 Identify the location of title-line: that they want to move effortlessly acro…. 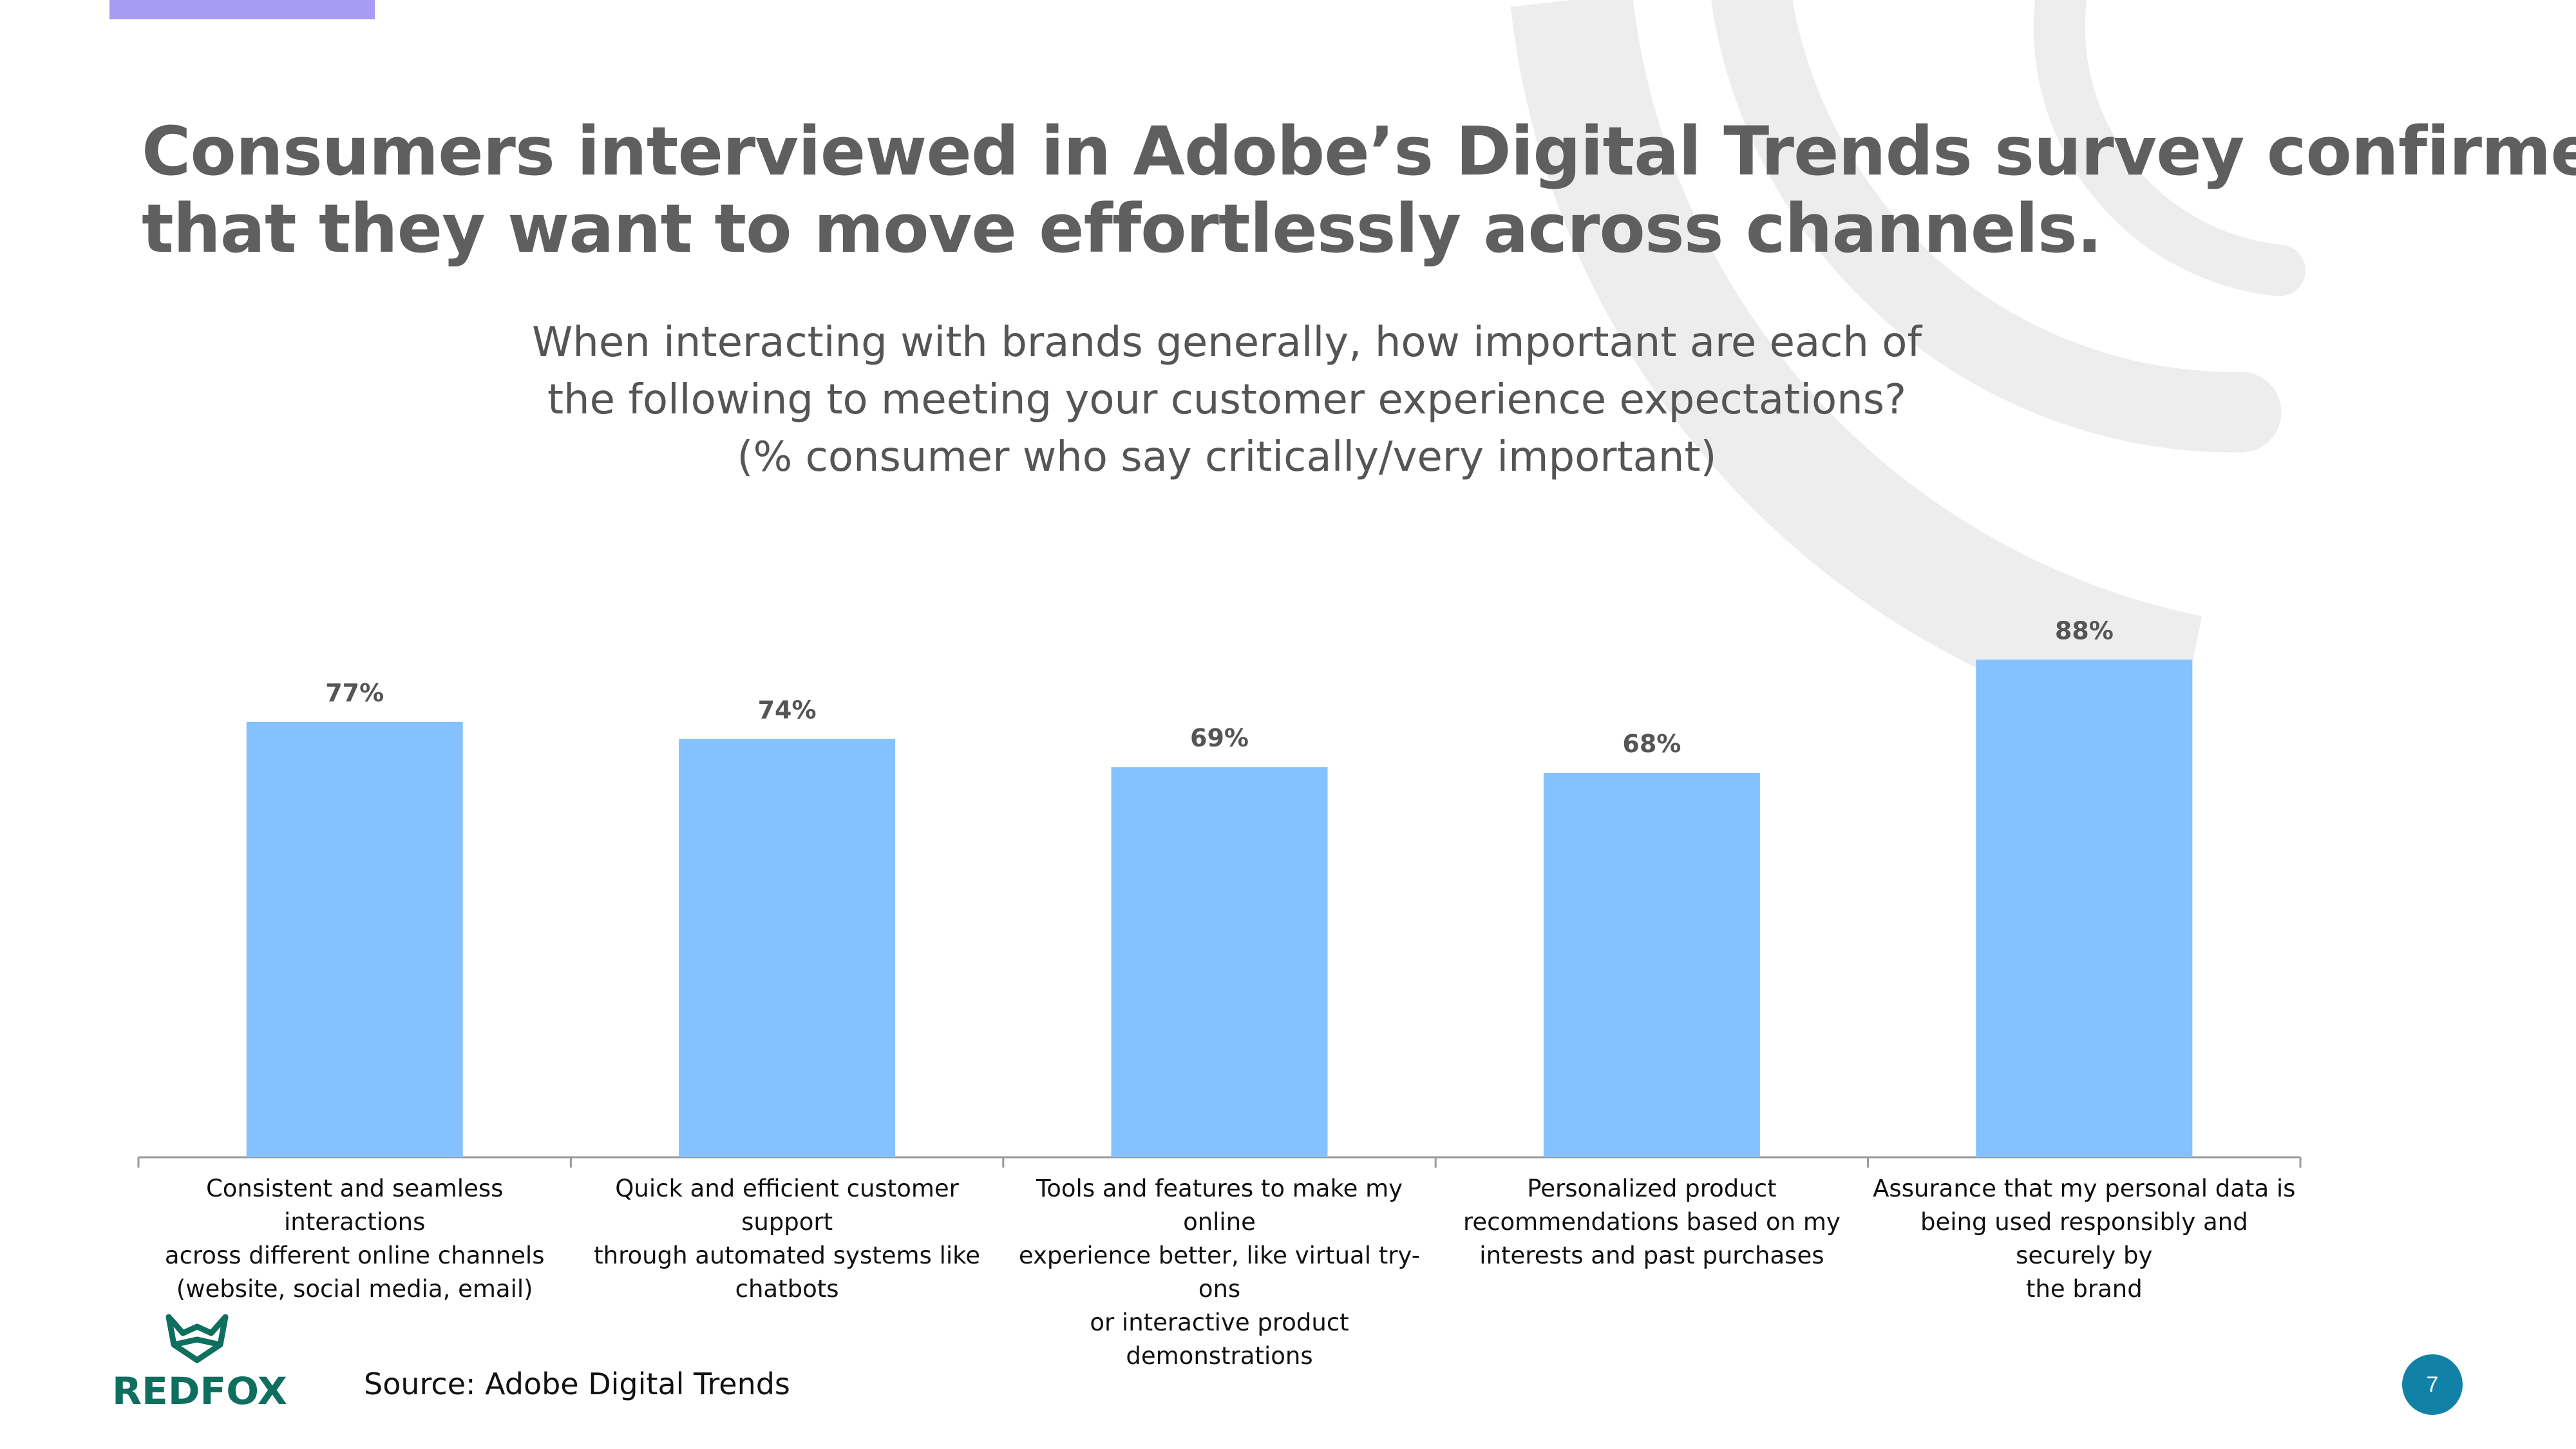
(1122, 229).